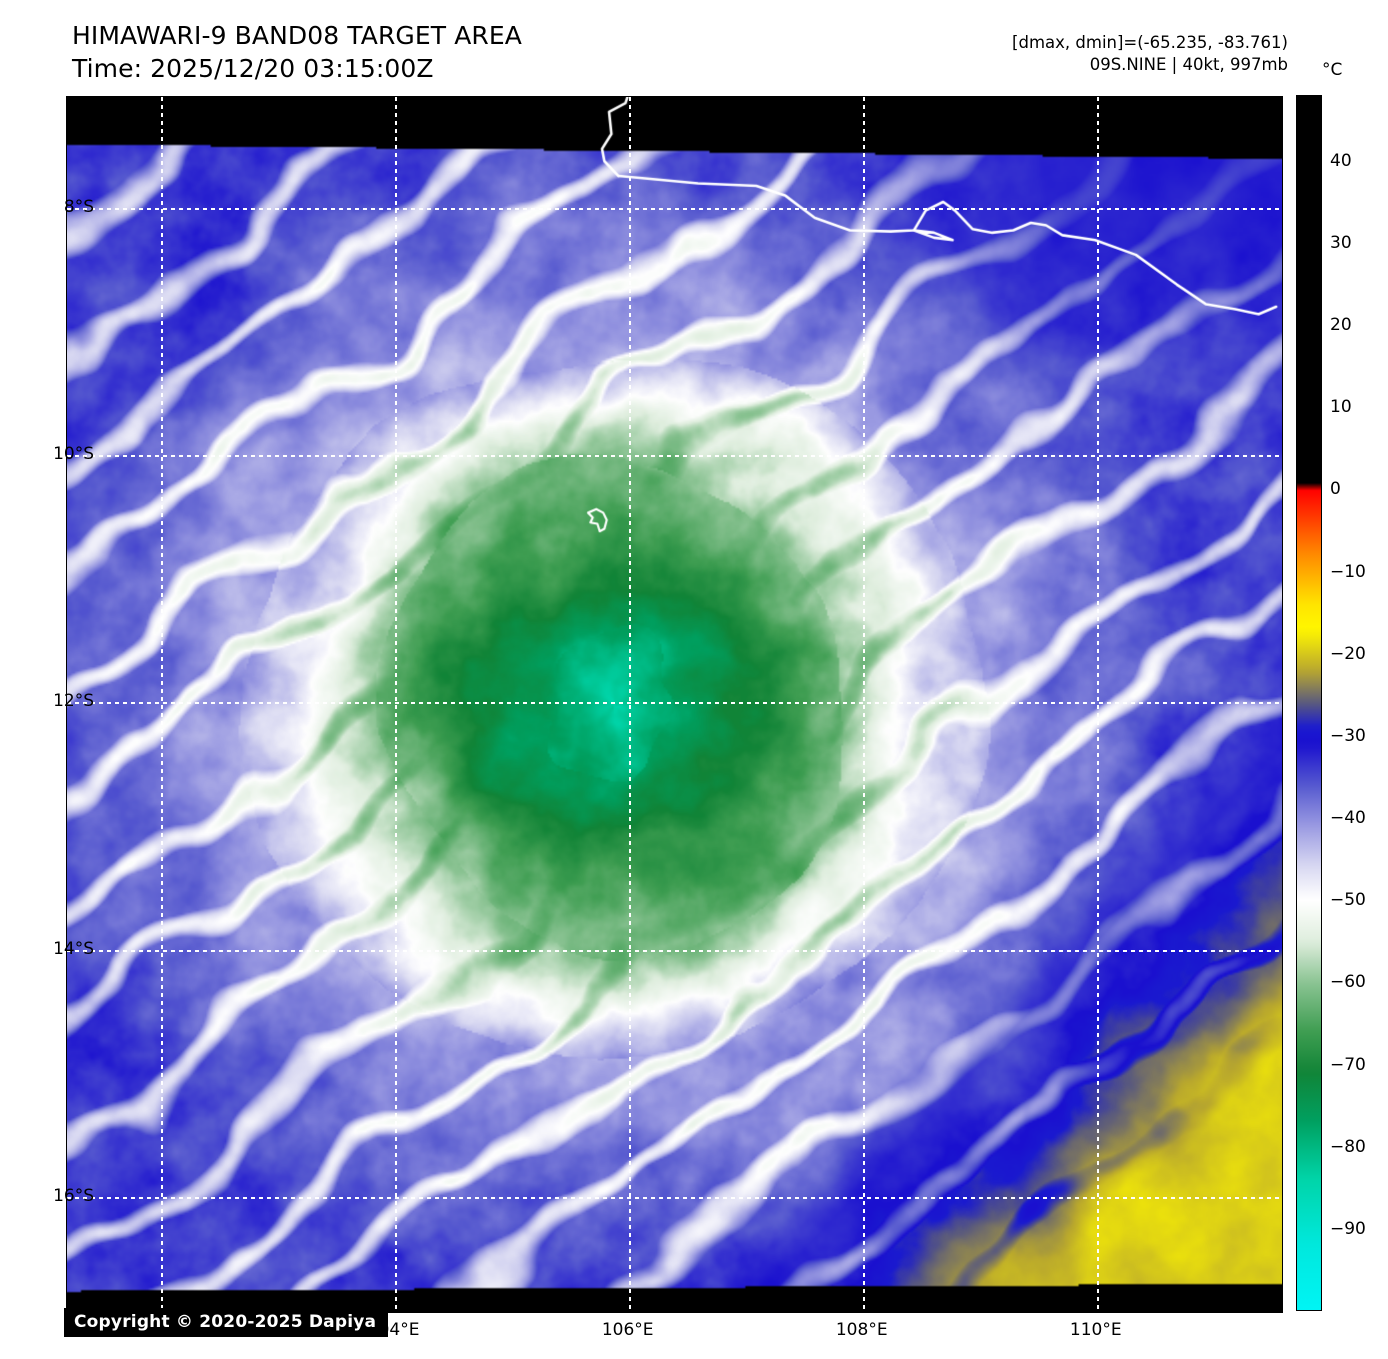  I want to click on colorbar-tick-minus30: −30, so click(1348, 735).